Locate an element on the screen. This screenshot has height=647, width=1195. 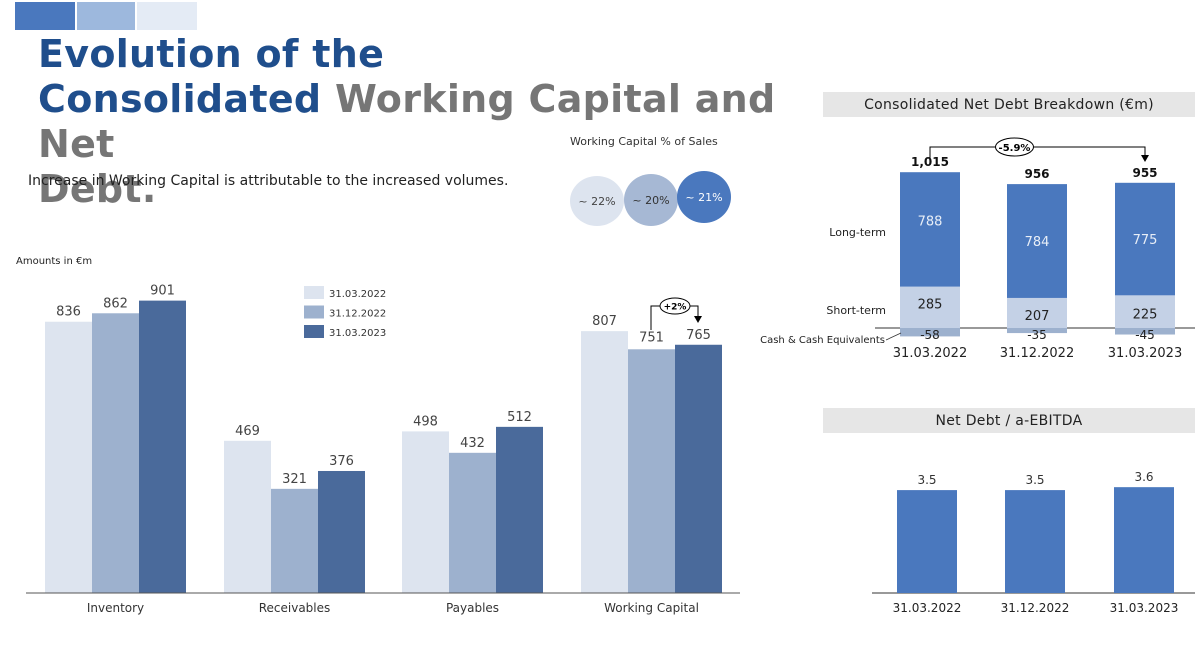
annotation-arrowhead is located at coordinates (698, 319).